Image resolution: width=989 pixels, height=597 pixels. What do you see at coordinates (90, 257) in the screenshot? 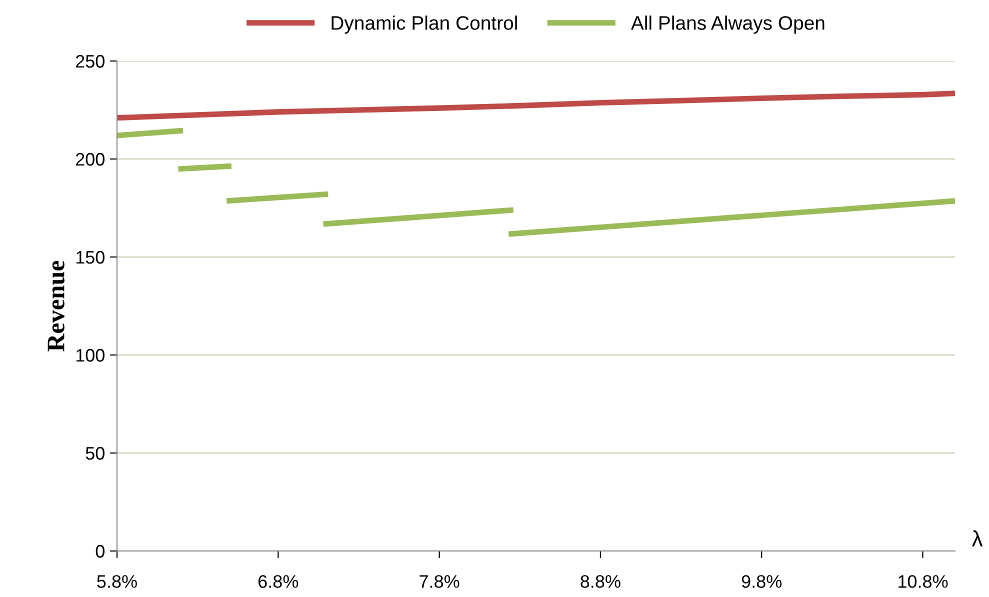
I see `y-tick-label: 150` at bounding box center [90, 257].